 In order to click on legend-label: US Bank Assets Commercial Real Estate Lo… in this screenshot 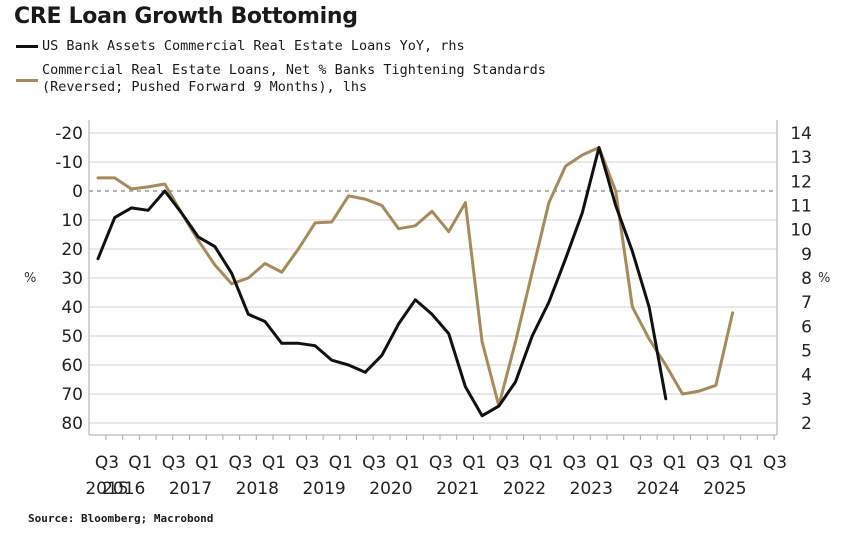, I will do `click(253, 46)`.